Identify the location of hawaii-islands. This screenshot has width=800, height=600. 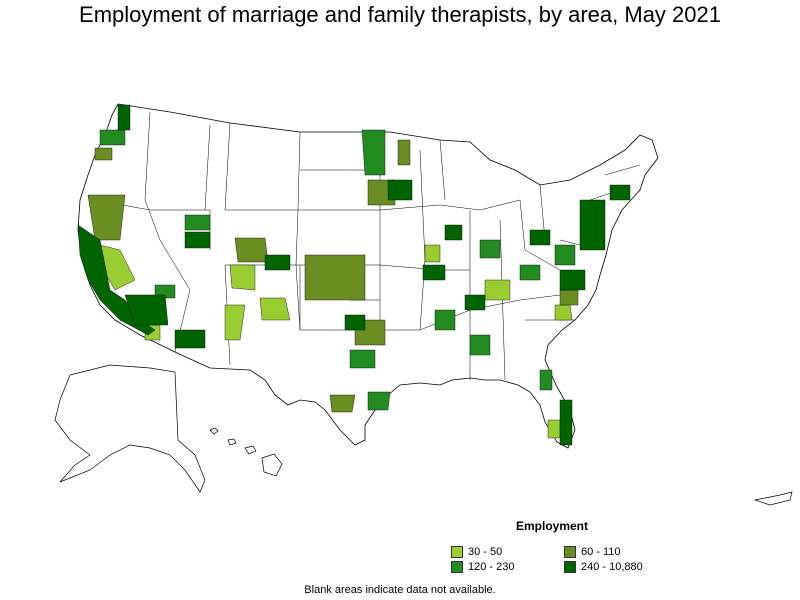
(246, 452).